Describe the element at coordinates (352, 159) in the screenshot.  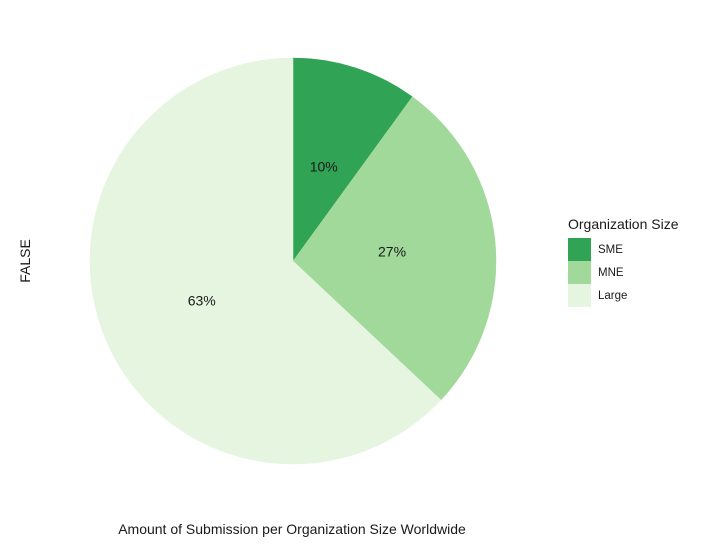
I see `pie-slice-sme` at that location.